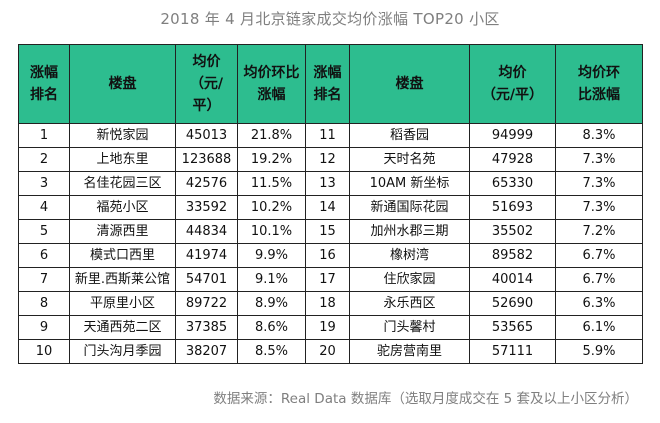 The height and width of the screenshot is (423, 660). Describe the element at coordinates (206, 135) in the screenshot. I see `price-cell: 45013` at that location.